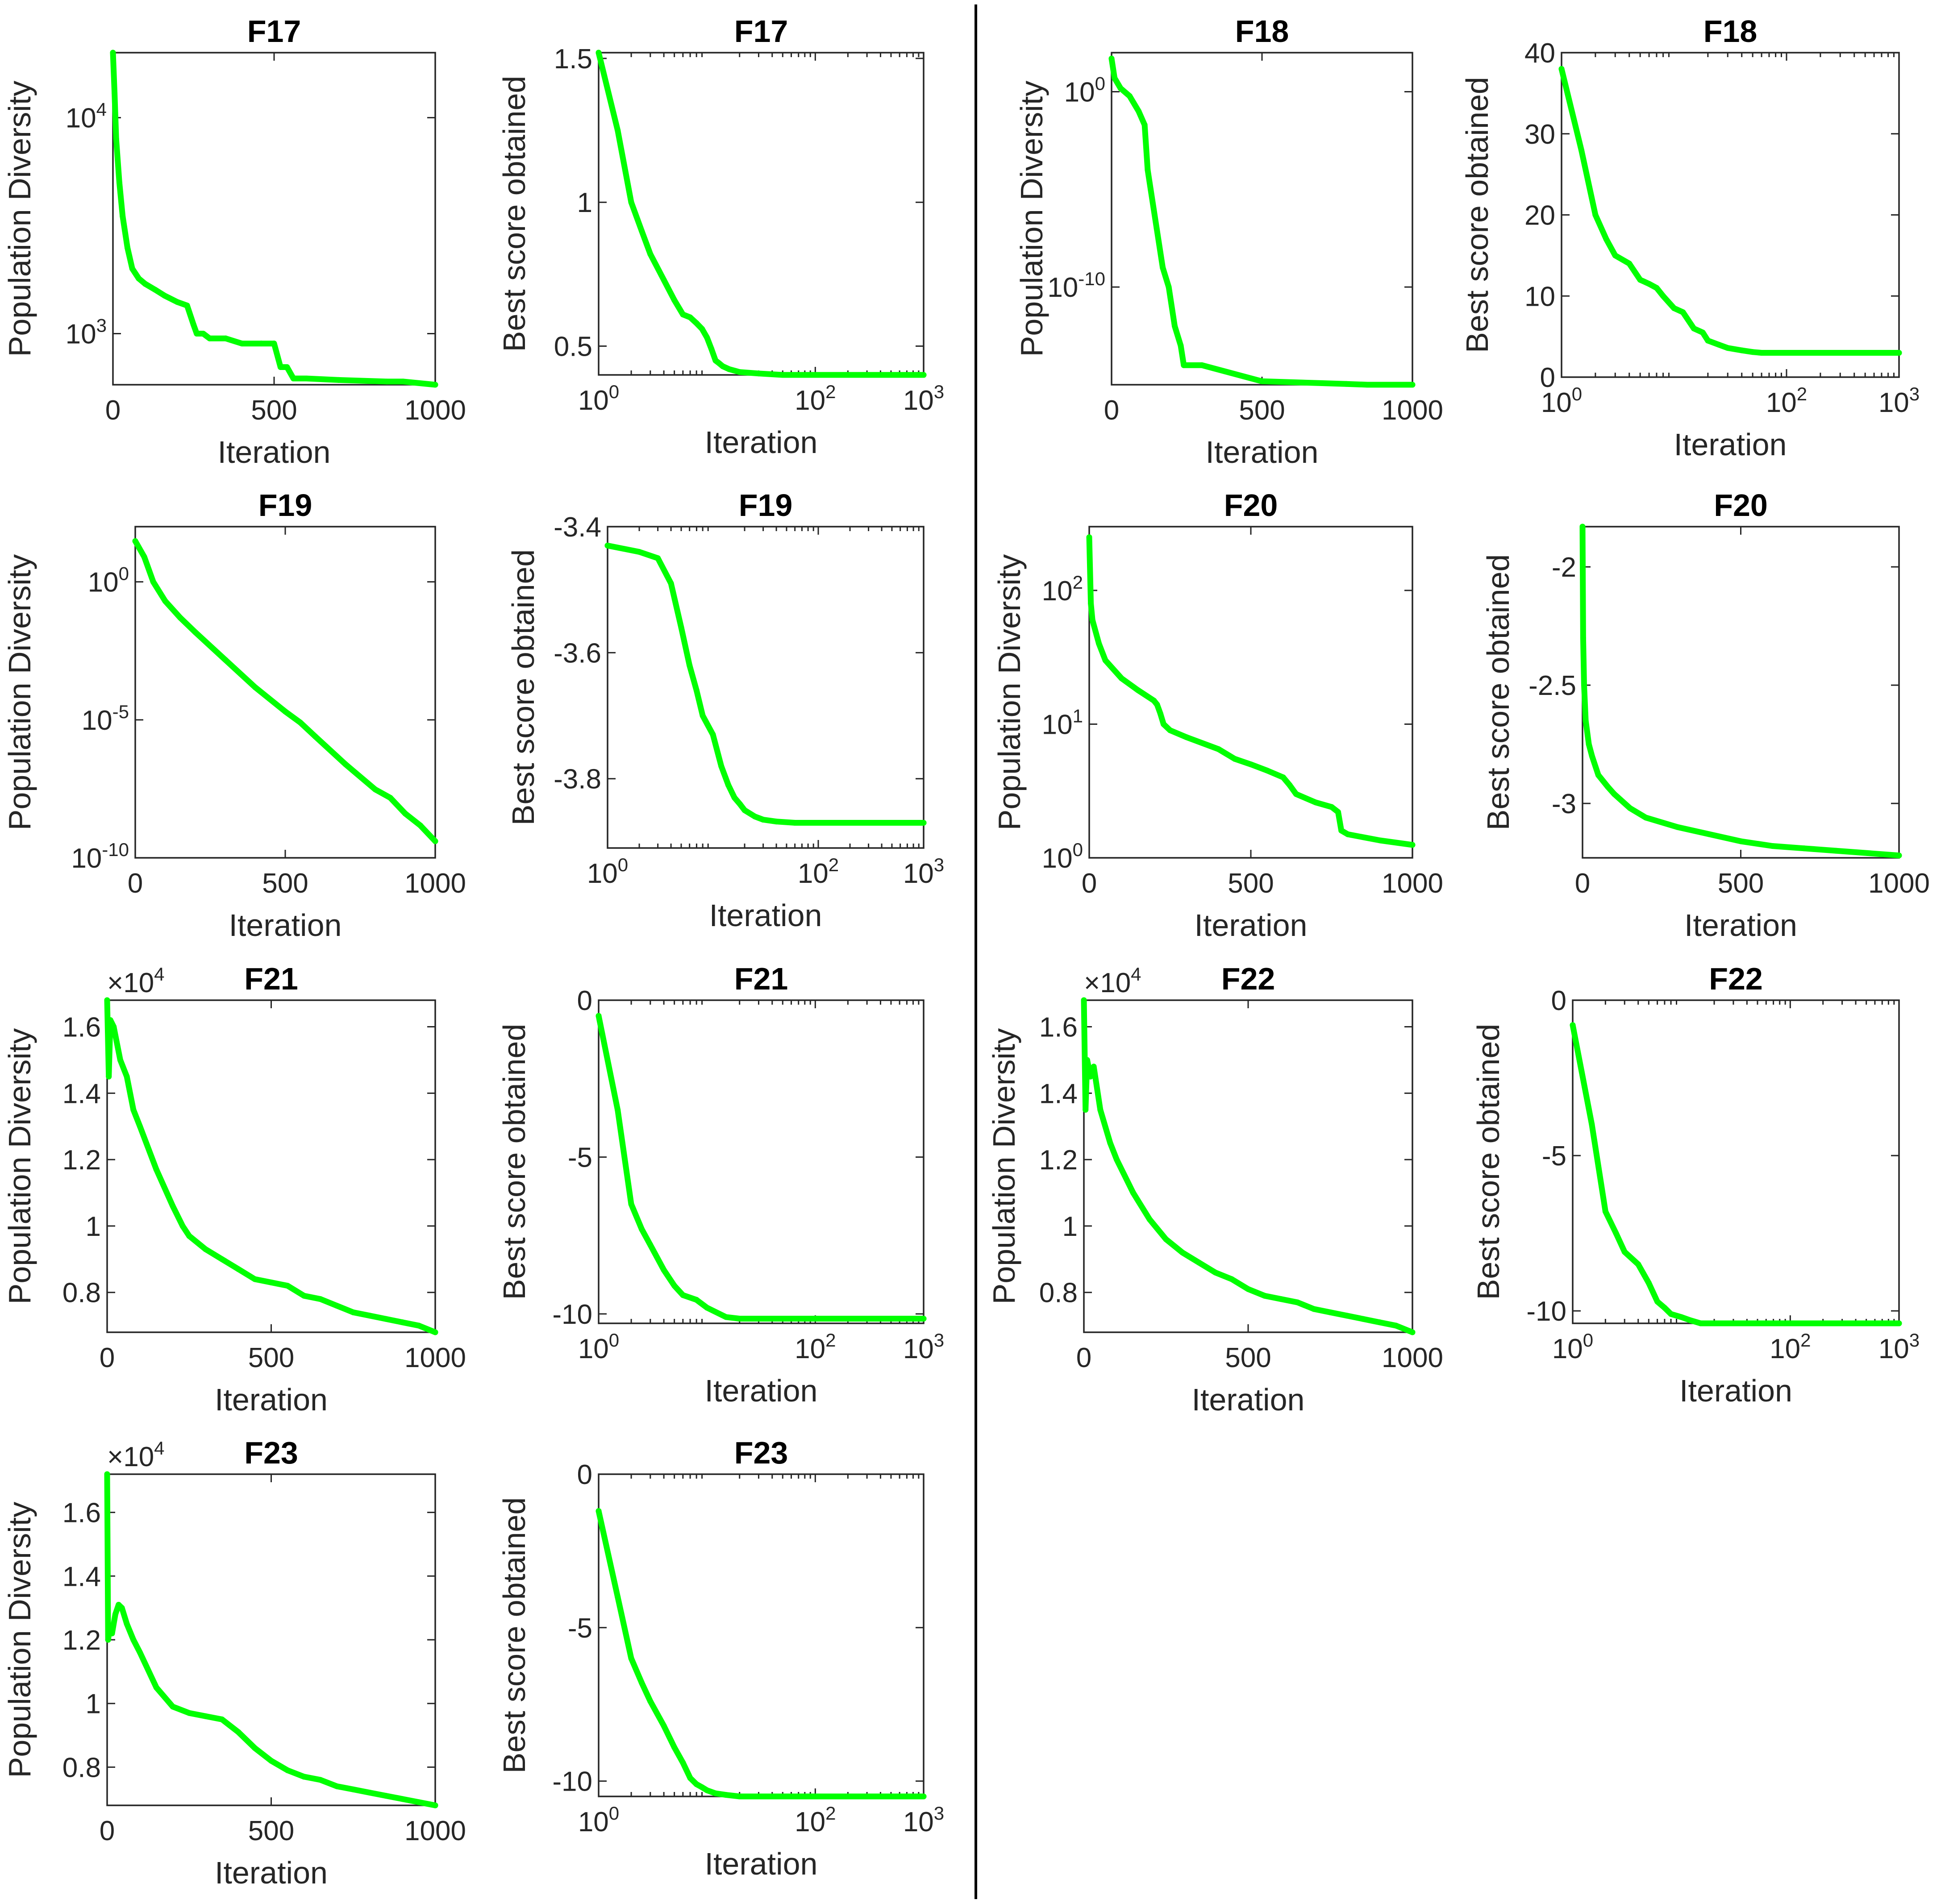 The image size is (1945, 1904). Describe the element at coordinates (573, 59) in the screenshot. I see `tick-label-y: 1.5` at that location.